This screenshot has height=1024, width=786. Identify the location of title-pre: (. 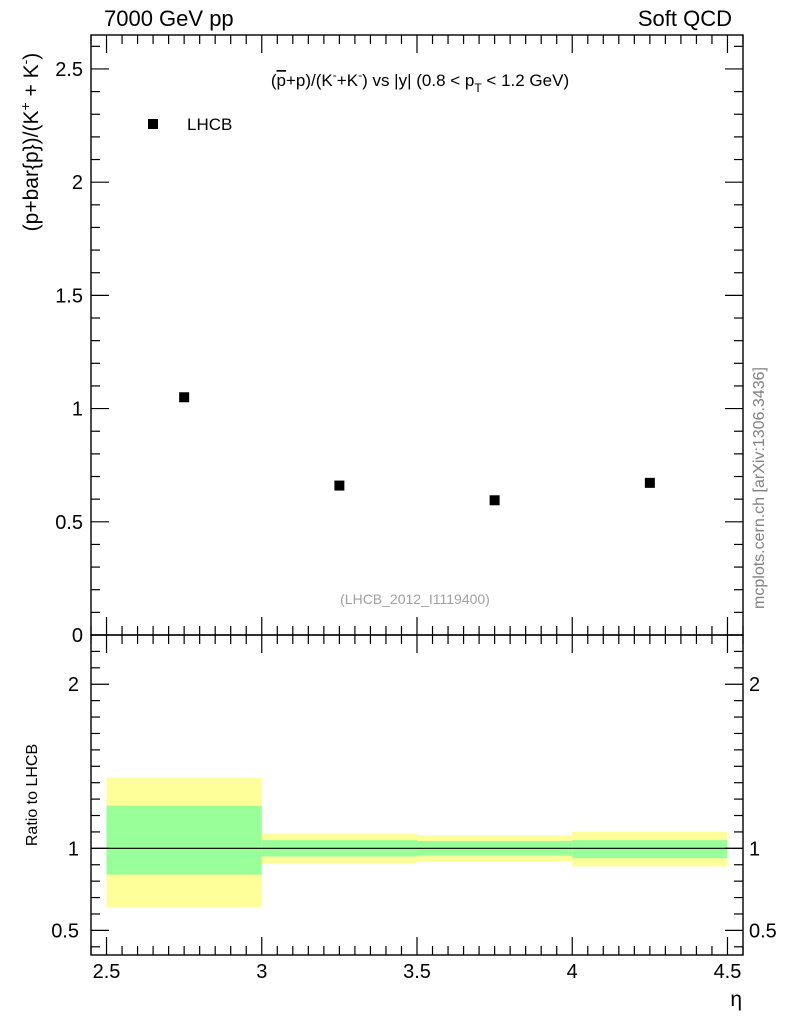
(274, 80).